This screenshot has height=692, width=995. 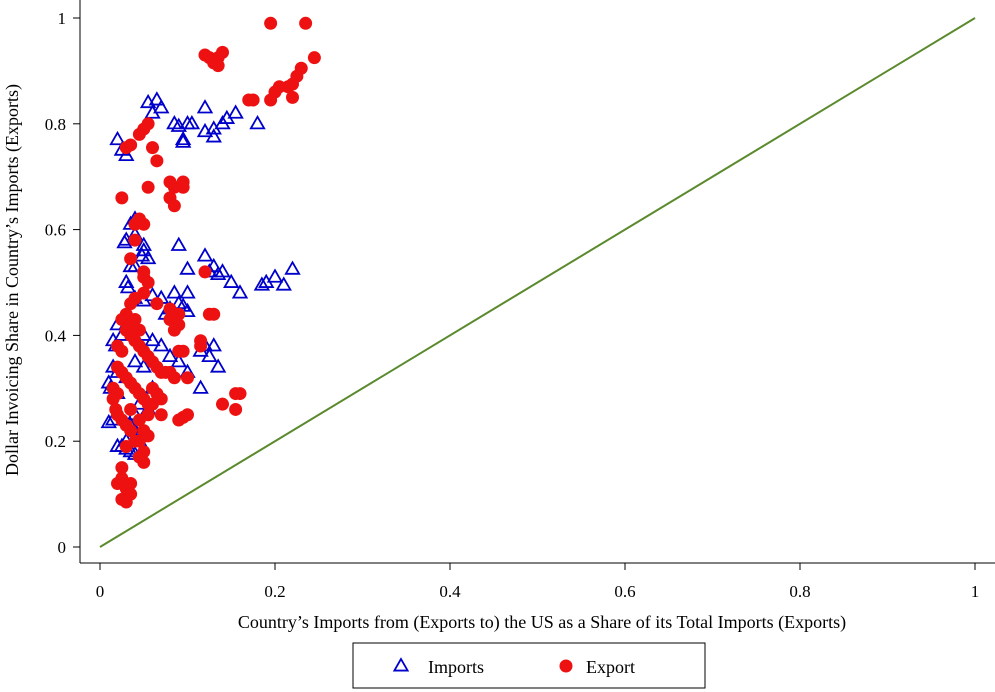 I want to click on legend: Imports Export, so click(x=529, y=665).